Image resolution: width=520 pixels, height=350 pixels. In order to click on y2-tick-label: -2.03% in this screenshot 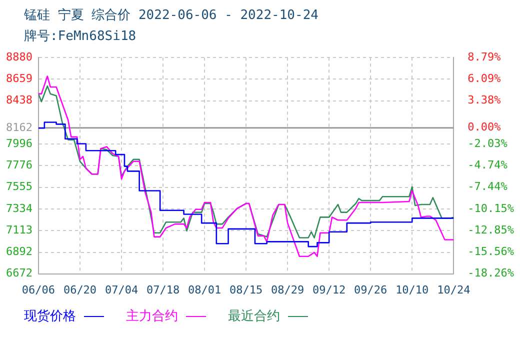, I will do `click(488, 143)`.